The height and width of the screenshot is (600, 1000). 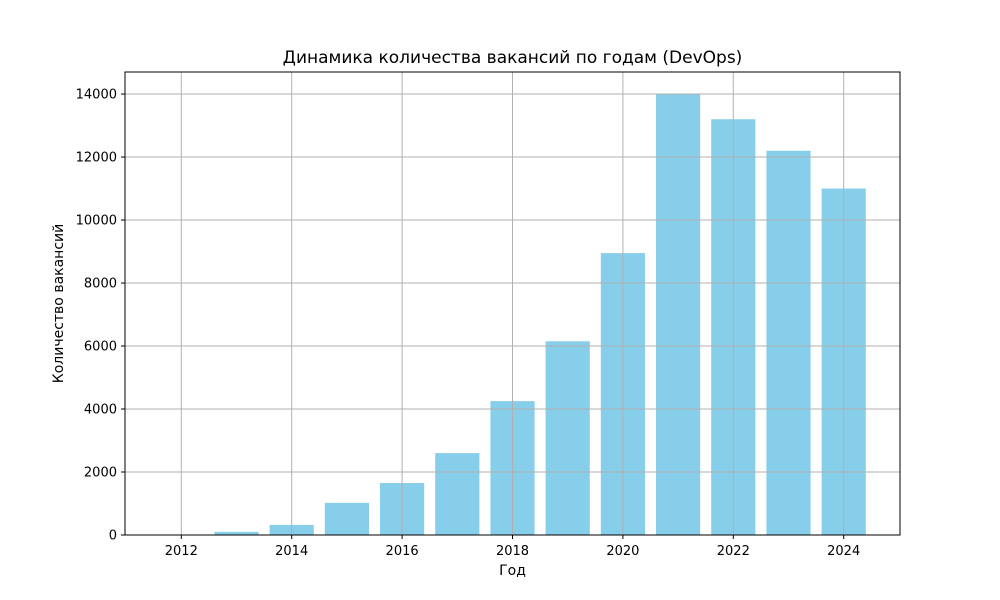 What do you see at coordinates (346, 518) in the screenshot?
I see `bar-2015` at bounding box center [346, 518].